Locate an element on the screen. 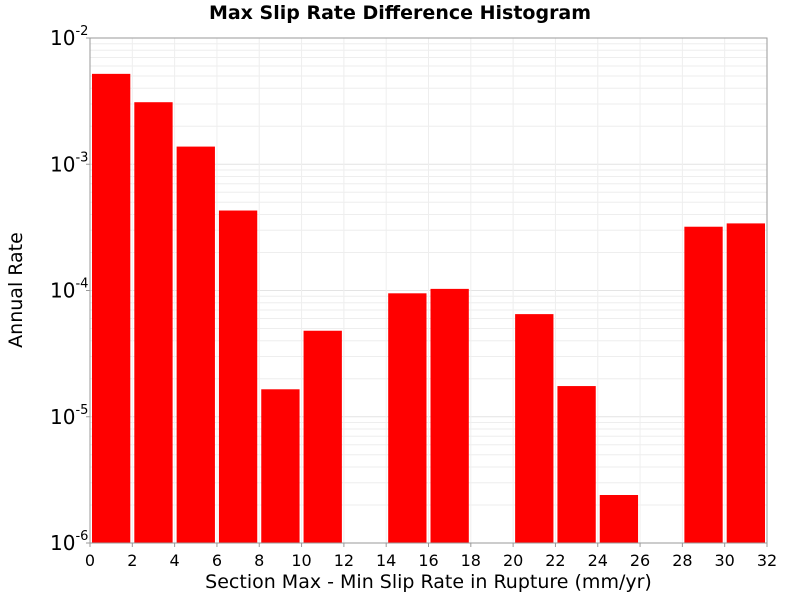  y-tick-label: 10⁻³ is located at coordinates (69, 163).